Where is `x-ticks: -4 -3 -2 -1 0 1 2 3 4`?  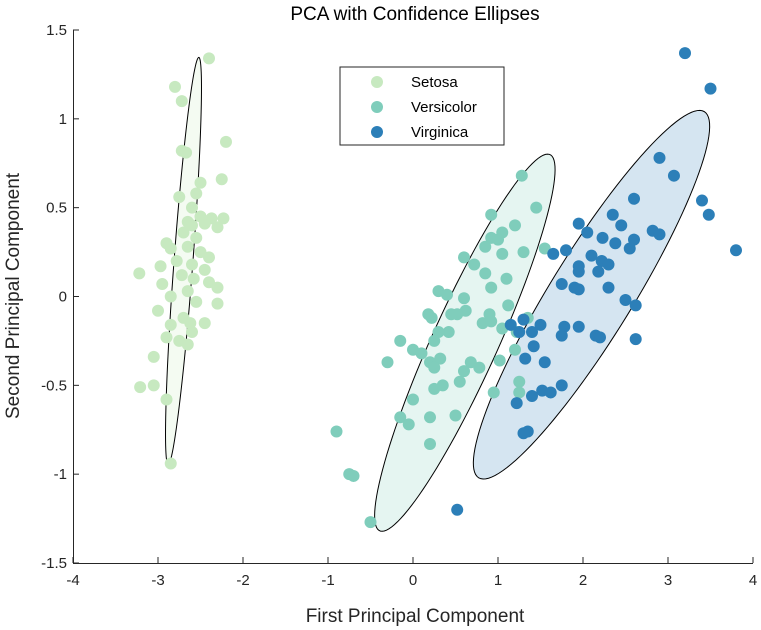
x-ticks: -4 -3 -2 -1 0 1 2 3 4 is located at coordinates (411, 573).